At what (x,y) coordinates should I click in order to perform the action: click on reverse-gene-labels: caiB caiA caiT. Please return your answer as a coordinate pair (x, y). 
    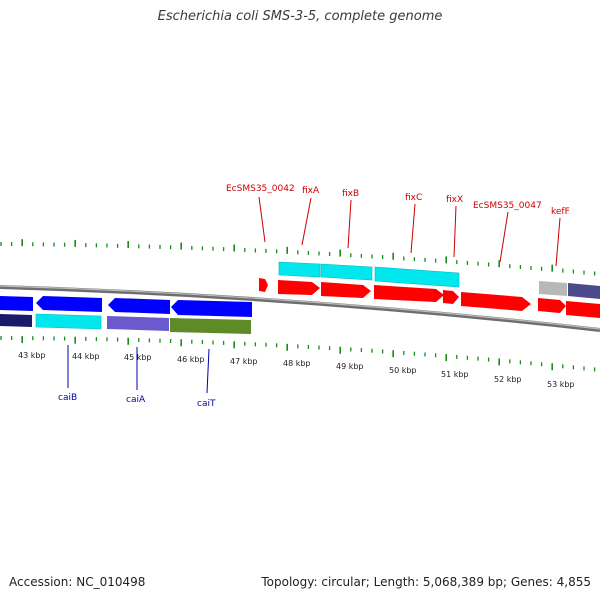
    Looking at the image, I should click on (137, 377).